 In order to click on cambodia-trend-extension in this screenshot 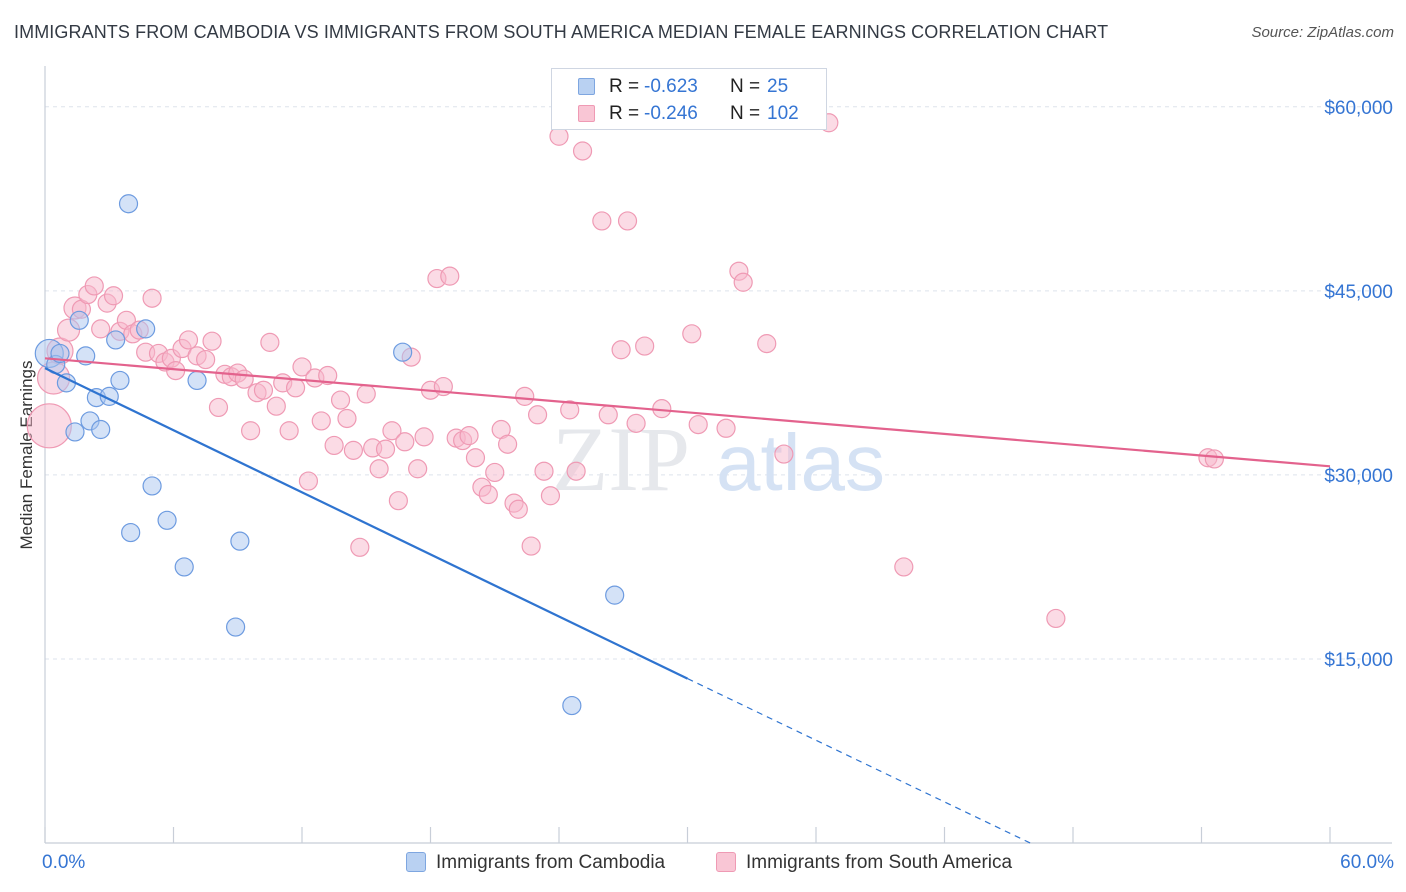, I will do `click(859, 761)`.